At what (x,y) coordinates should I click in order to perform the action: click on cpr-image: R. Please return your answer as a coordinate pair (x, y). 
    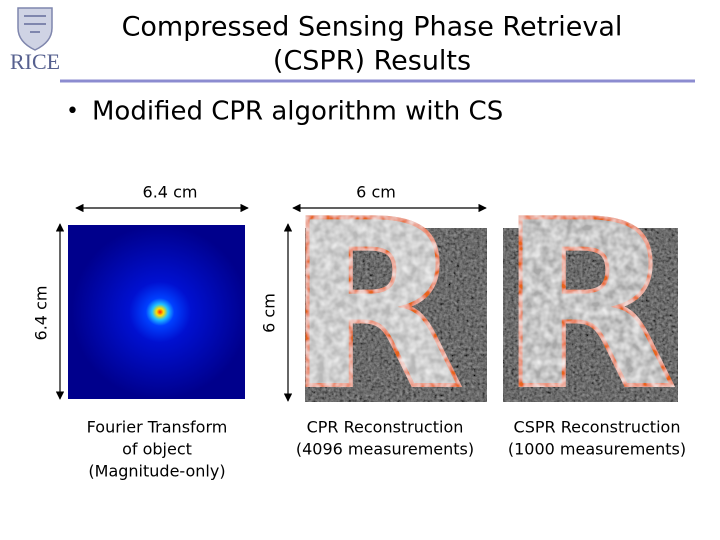
    Looking at the image, I should click on (385, 306).